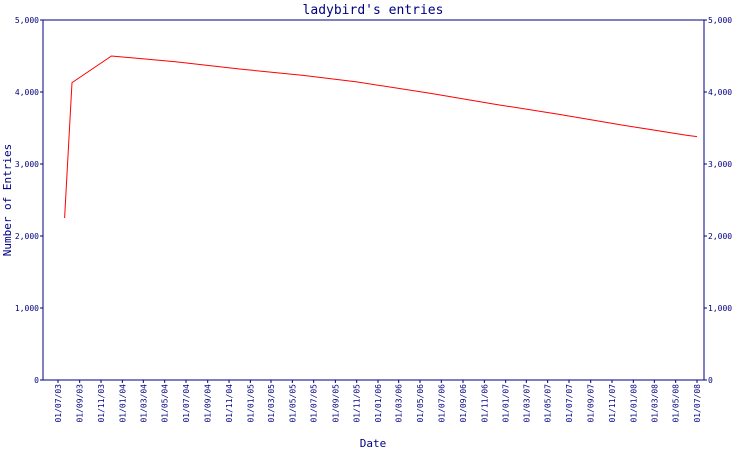  Describe the element at coordinates (27, 20) in the screenshot. I see `y-tick-label-left: 5,000` at that location.